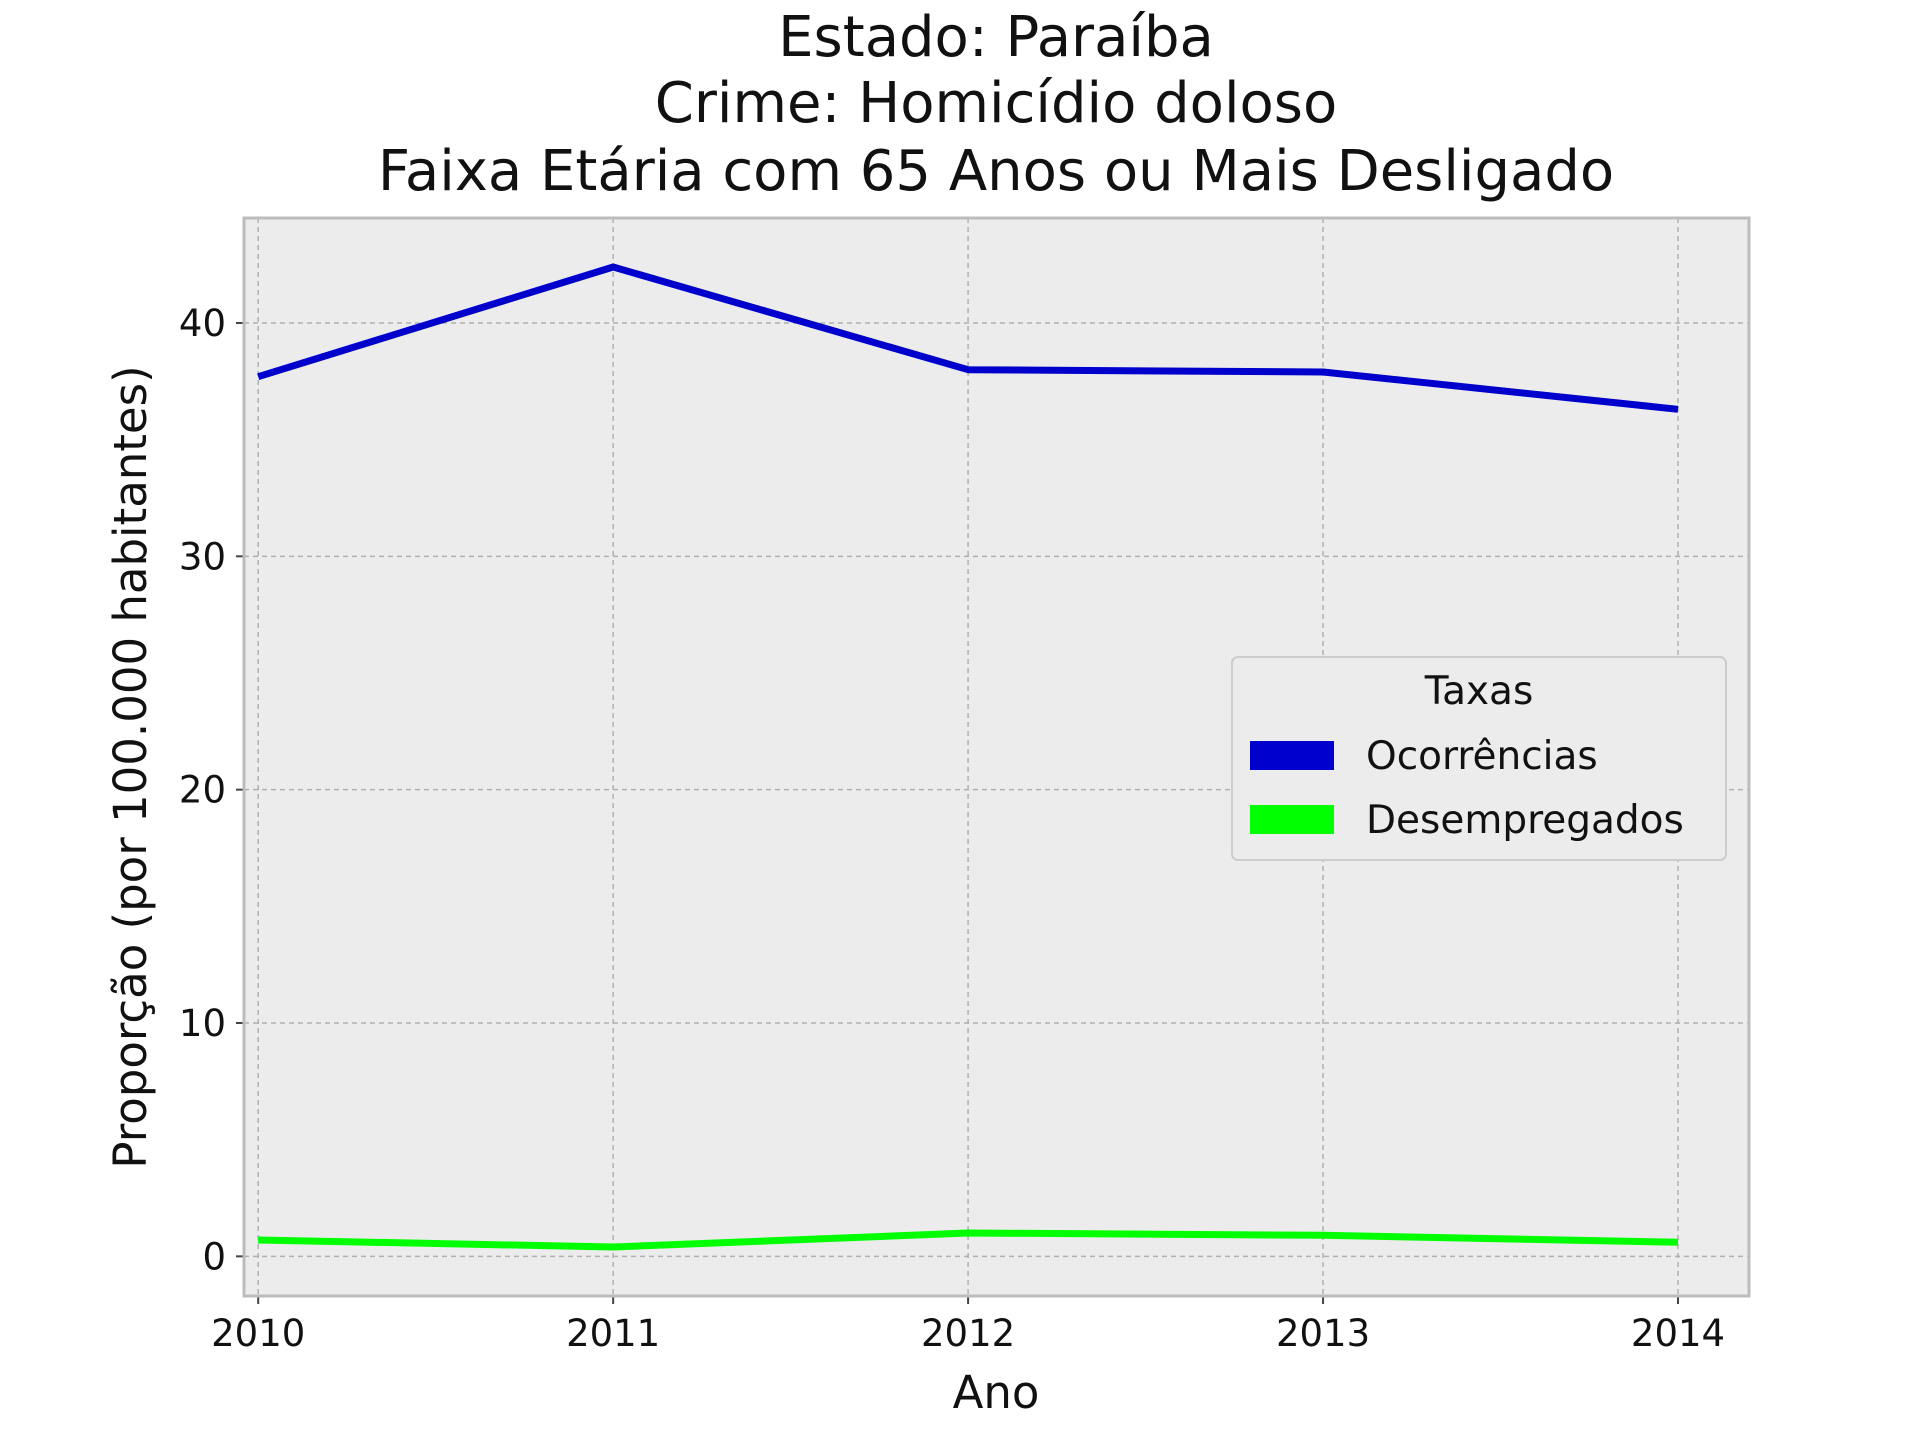  Describe the element at coordinates (202, 1023) in the screenshot. I see `y-tick-label: 10` at that location.